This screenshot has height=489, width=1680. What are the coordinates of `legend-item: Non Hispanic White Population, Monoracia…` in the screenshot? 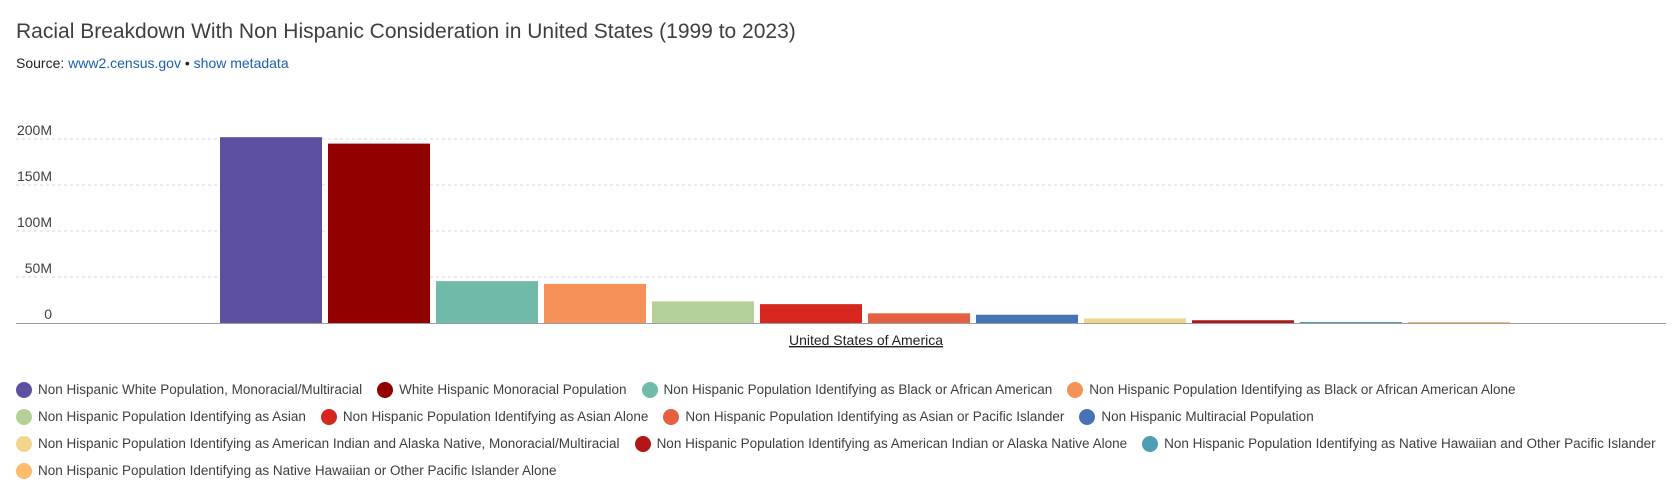 It's located at (189, 389).